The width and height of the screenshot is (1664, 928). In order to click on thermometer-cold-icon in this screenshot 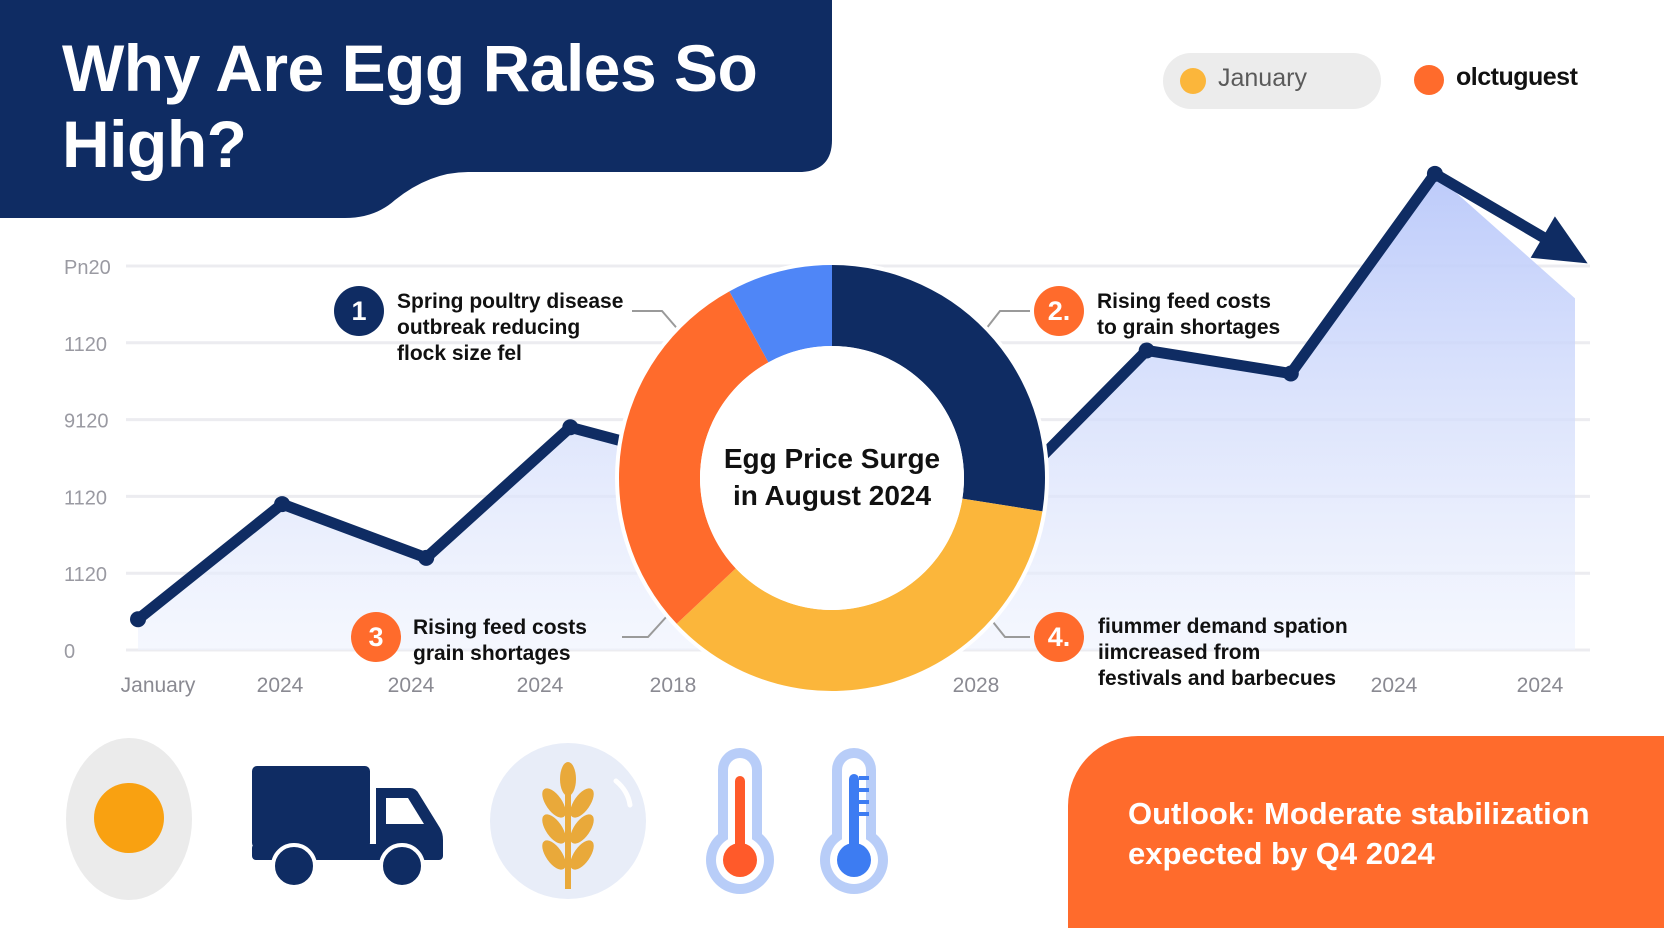, I will do `click(854, 821)`.